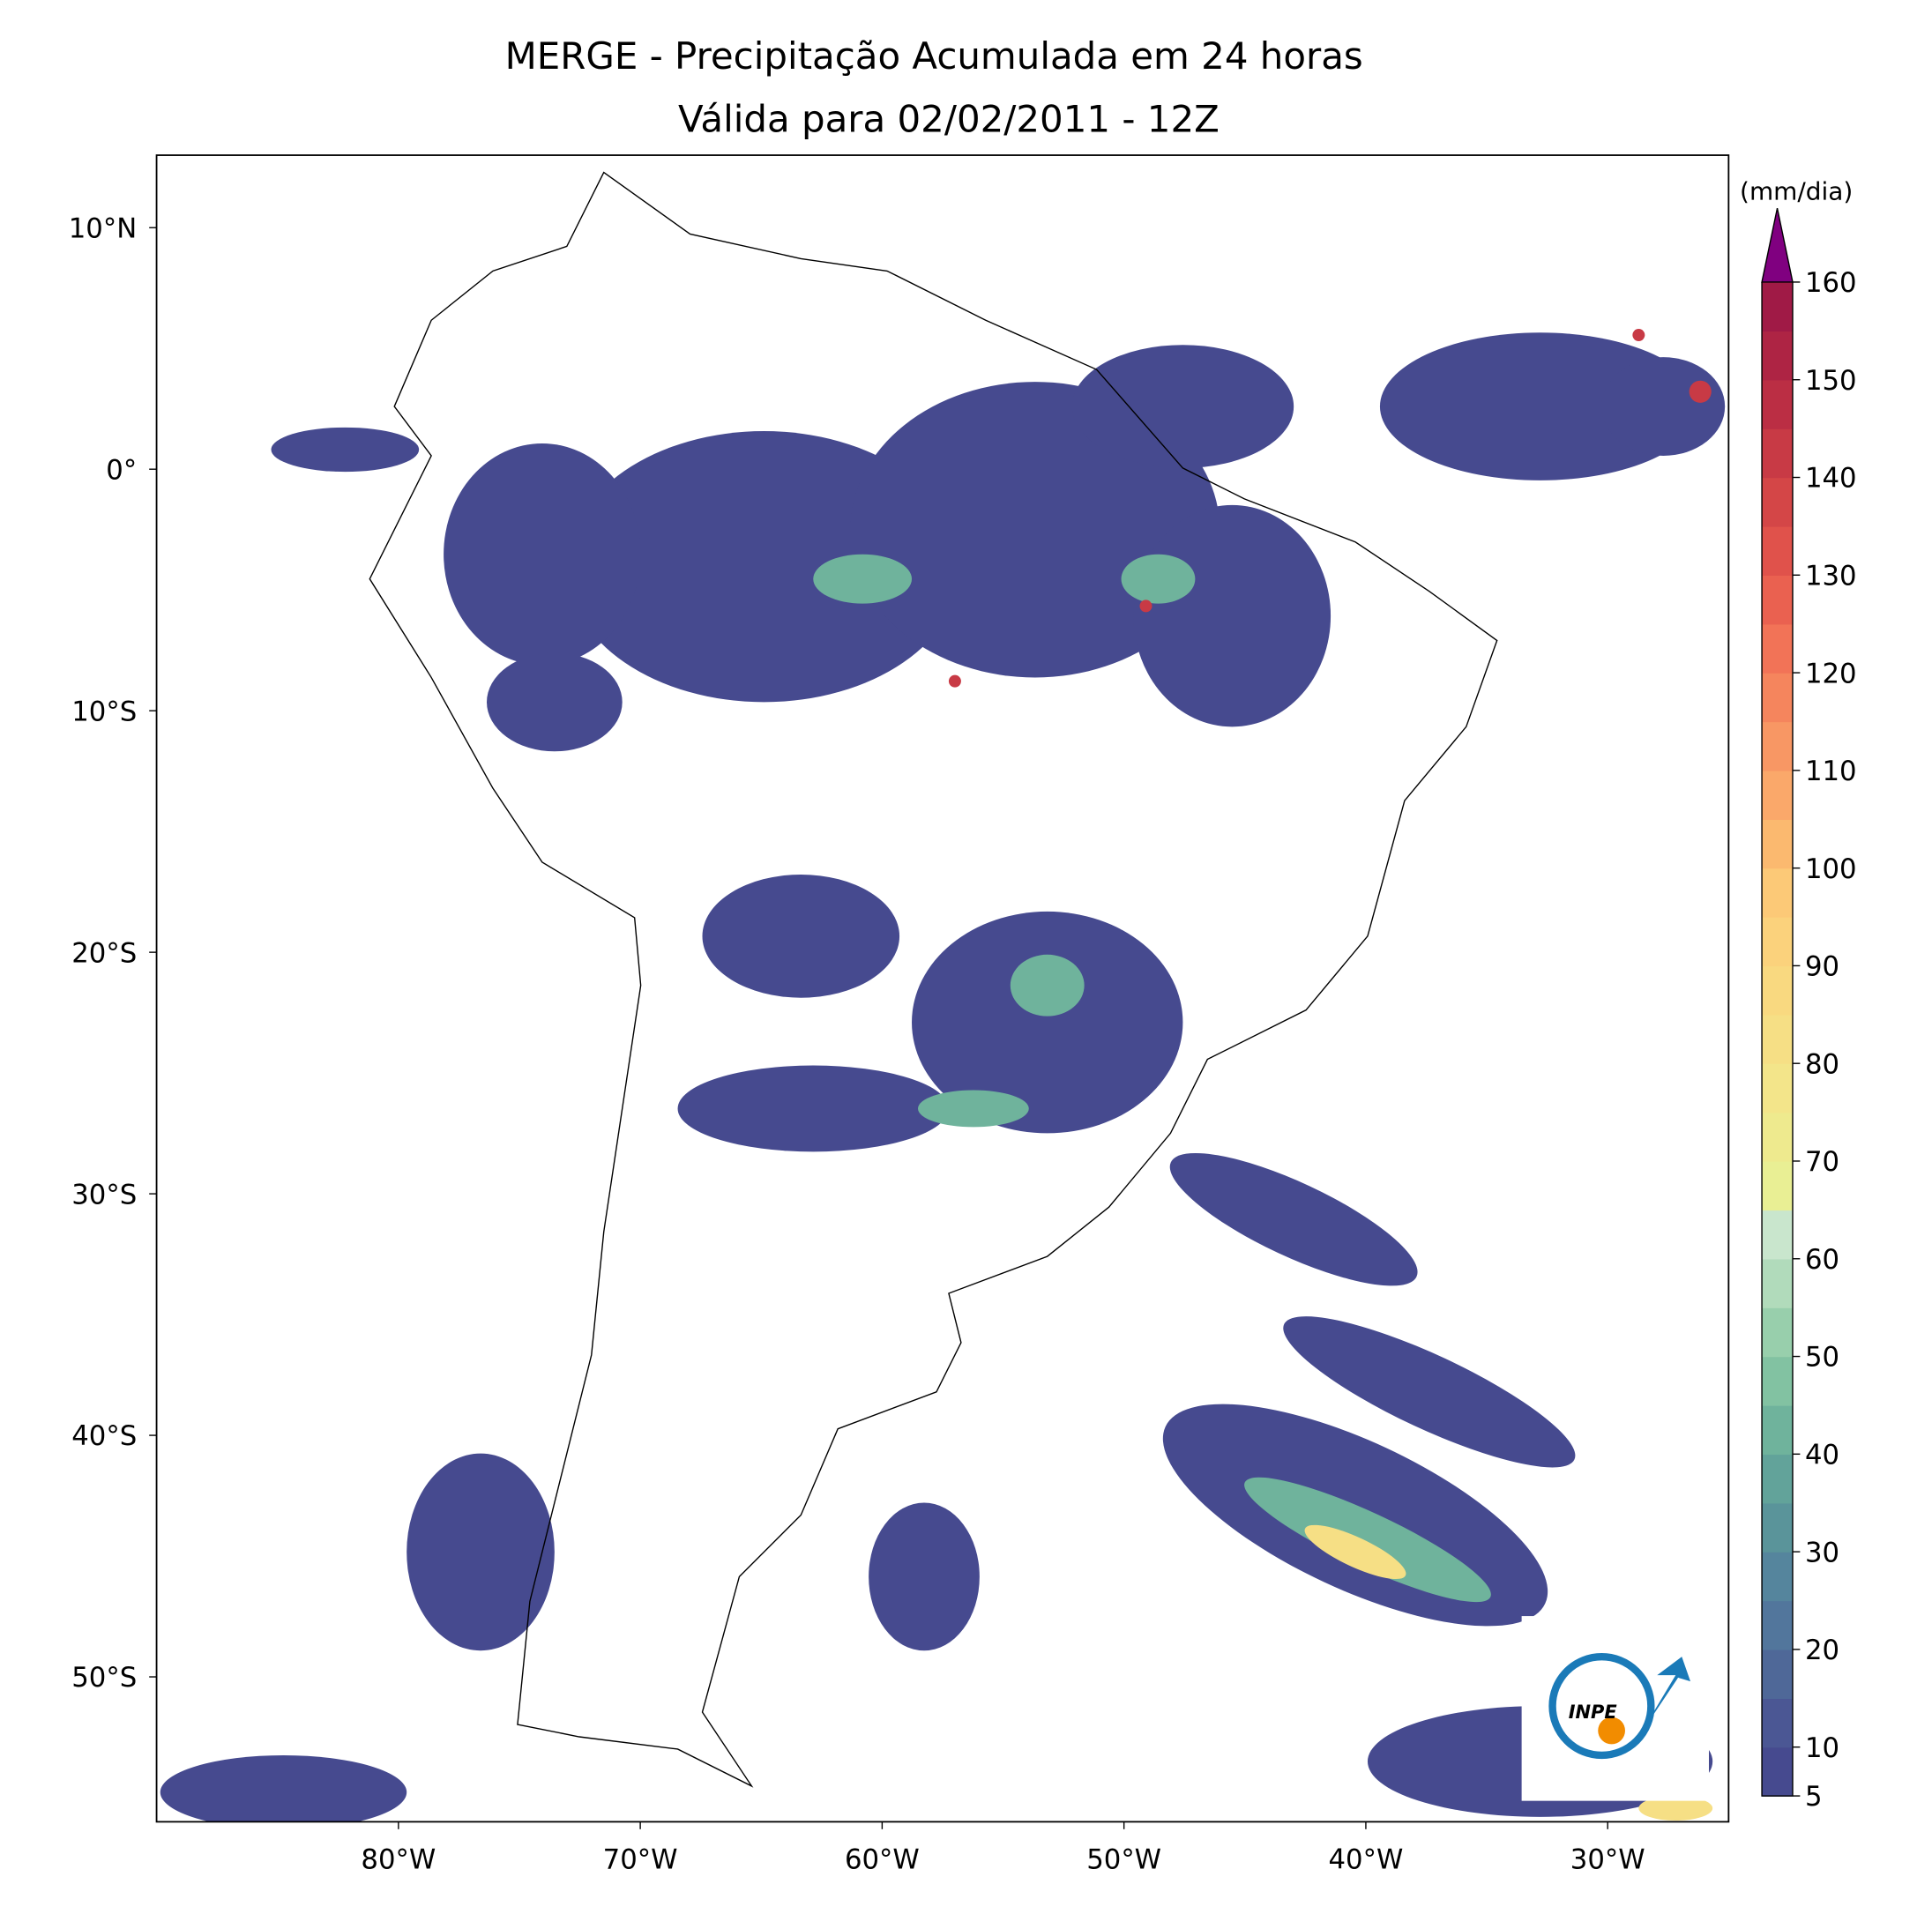 This screenshot has width=1932, height=1914. What do you see at coordinates (1123, 1859) in the screenshot?
I see `x-tick-label: 50°W` at bounding box center [1123, 1859].